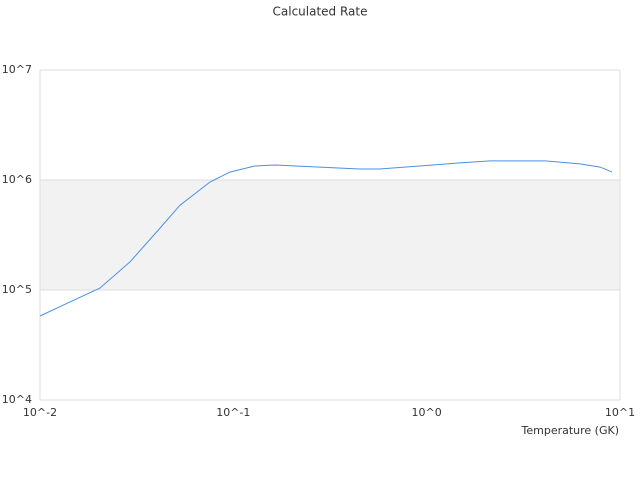 The height and width of the screenshot is (484, 640). Describe the element at coordinates (17, 289) in the screenshot. I see `y-tick-label: 10^5` at that location.